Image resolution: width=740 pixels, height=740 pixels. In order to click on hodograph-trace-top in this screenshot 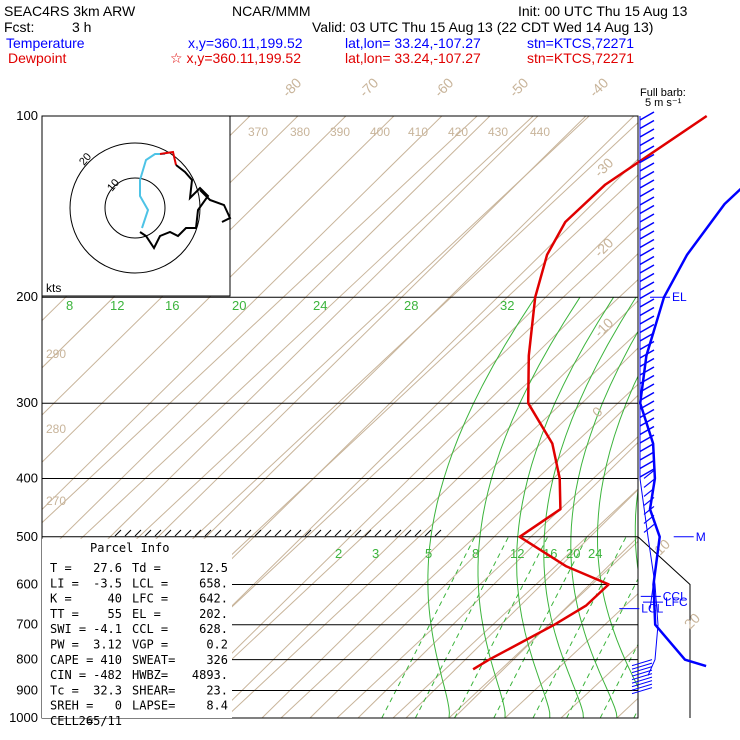, I will do `click(215, 206)`.